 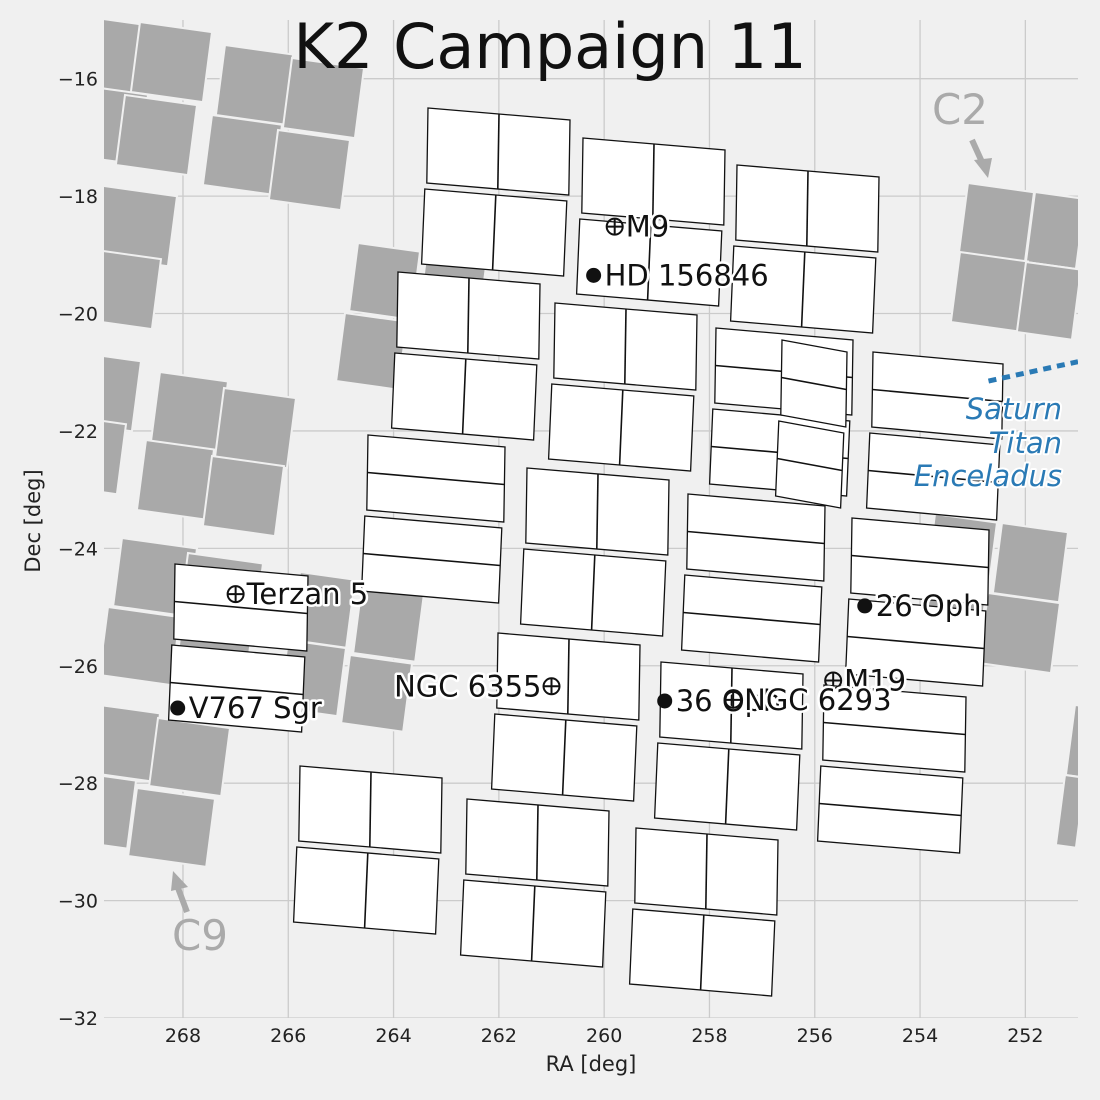 I want to click on target-26-oph: 26 Oph, so click(x=920, y=605).